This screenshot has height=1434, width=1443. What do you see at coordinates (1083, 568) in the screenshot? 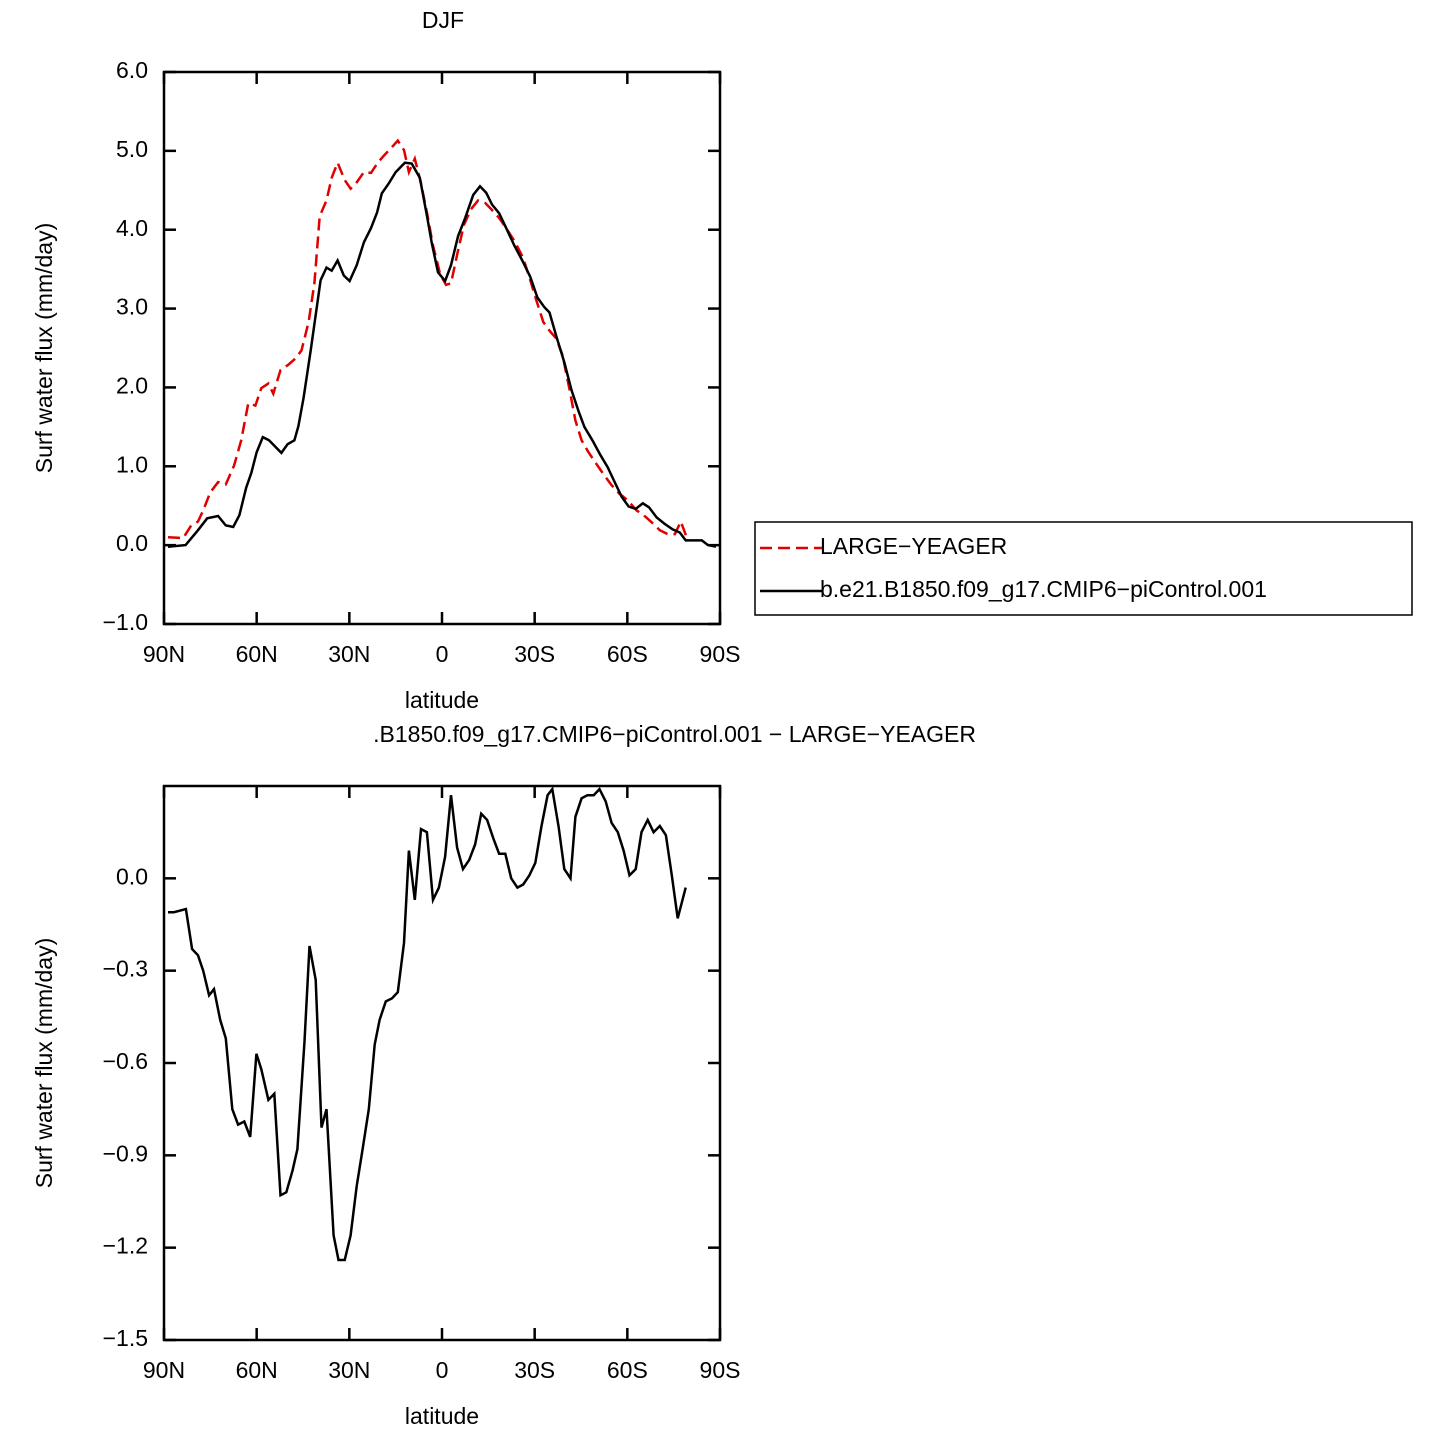
I see `legend-box` at bounding box center [1083, 568].